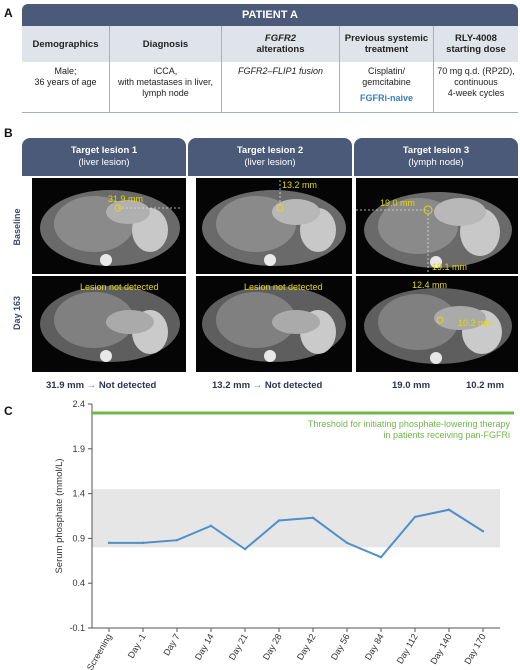  I want to click on cell-text: gemcitabine, so click(386, 82).